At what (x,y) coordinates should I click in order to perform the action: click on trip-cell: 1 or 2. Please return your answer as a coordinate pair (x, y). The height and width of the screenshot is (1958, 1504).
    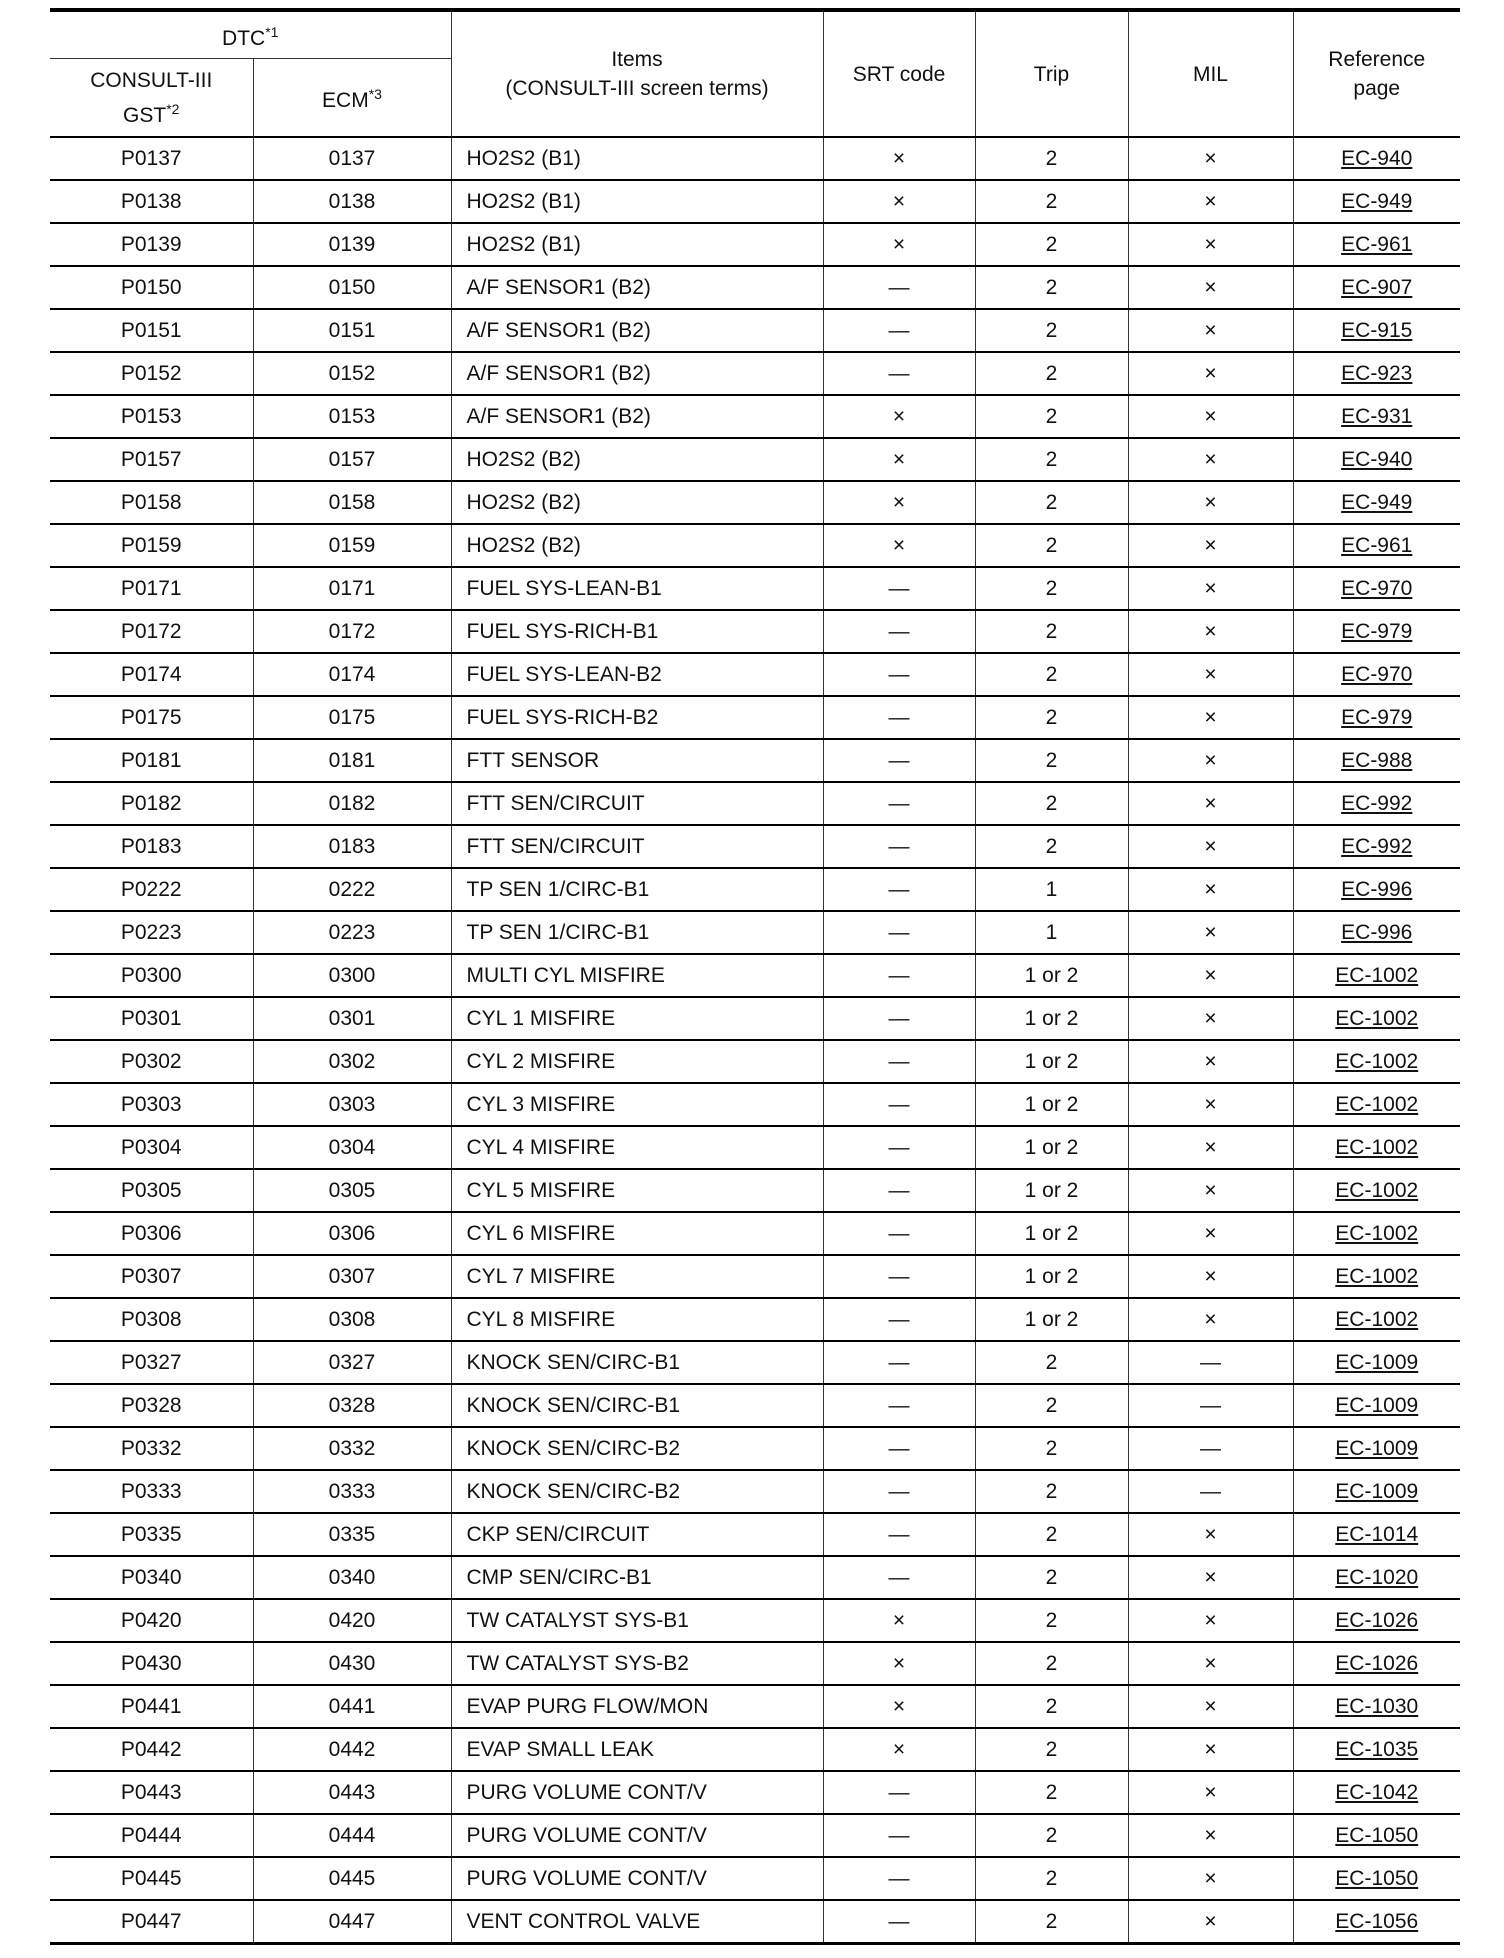
    Looking at the image, I should click on (1051, 1277).